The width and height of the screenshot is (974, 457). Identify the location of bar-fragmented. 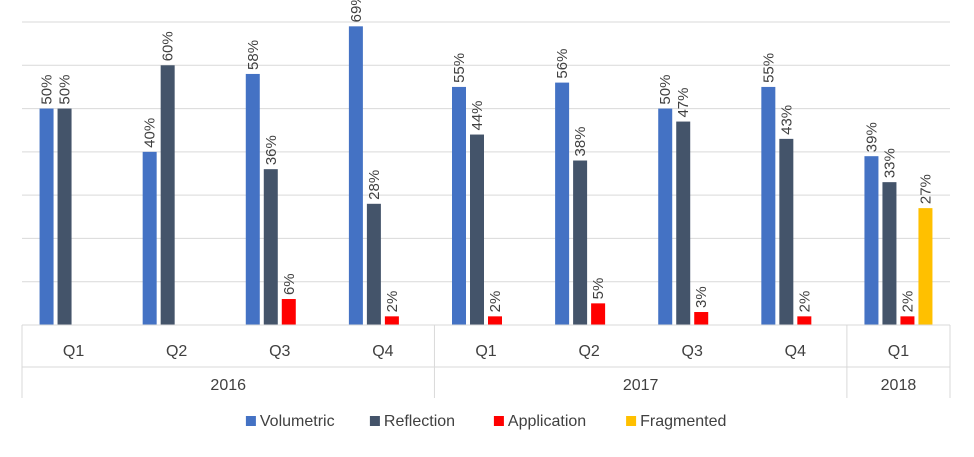
(925, 266).